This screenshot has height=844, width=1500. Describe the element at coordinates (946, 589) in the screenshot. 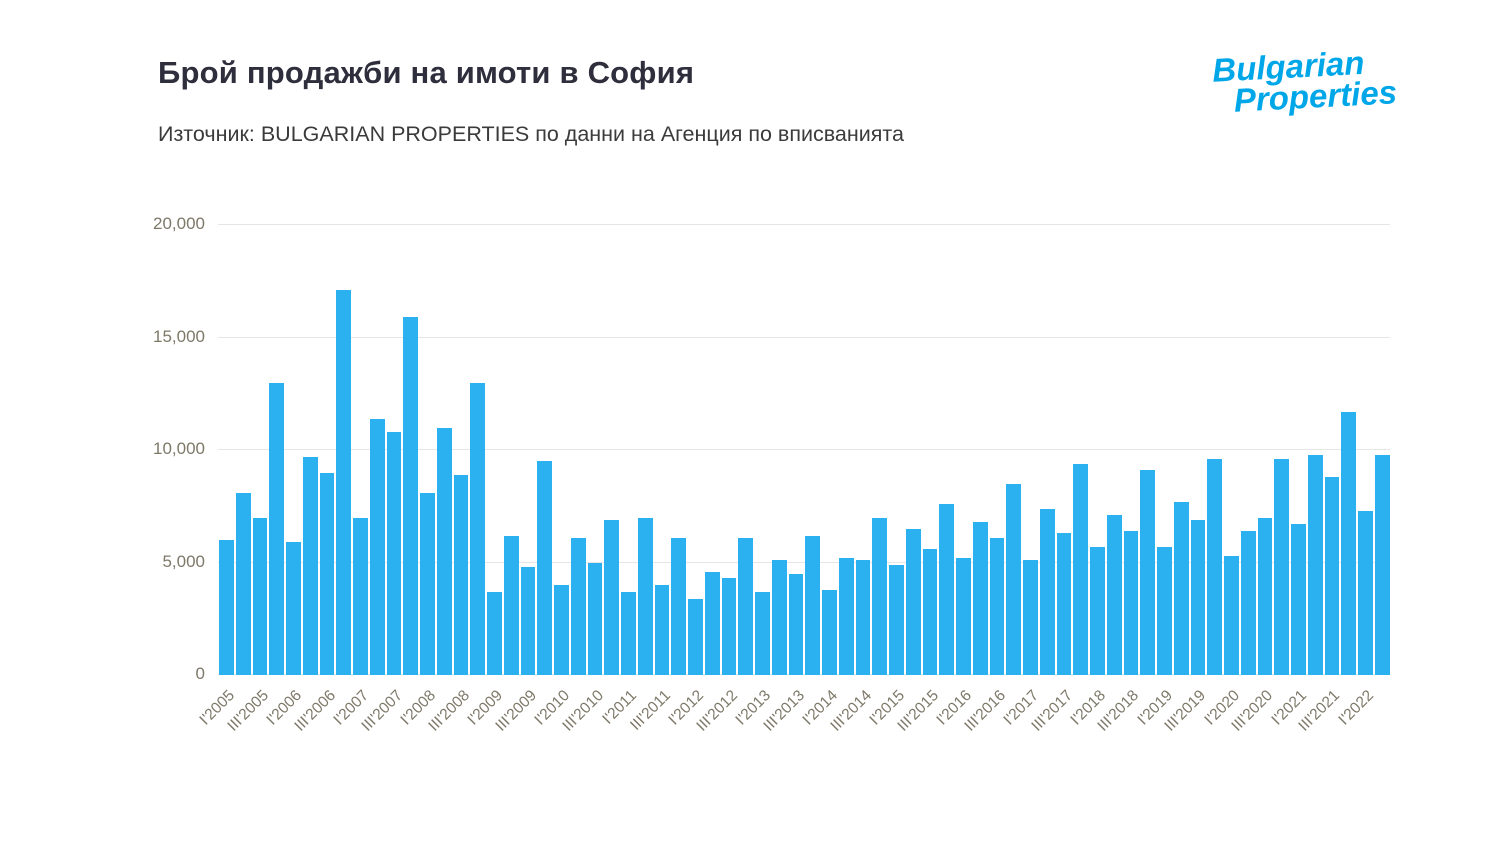

I see `bar-IV'2015` at that location.